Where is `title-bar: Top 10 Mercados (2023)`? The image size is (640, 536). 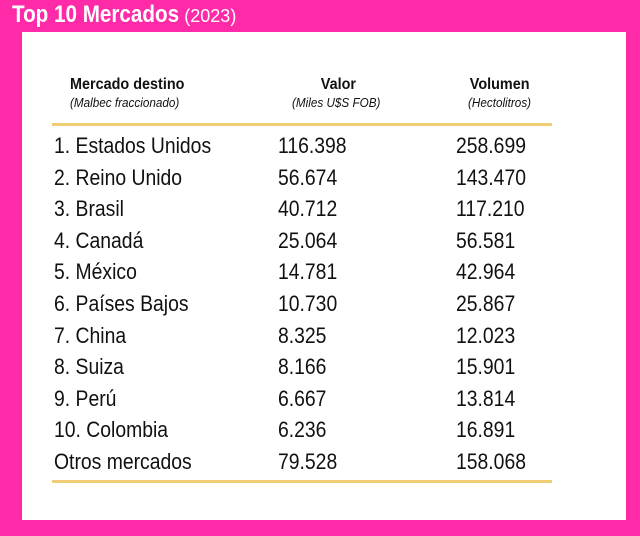
title-bar: Top 10 Mercados (2023) is located at coordinates (118, 15).